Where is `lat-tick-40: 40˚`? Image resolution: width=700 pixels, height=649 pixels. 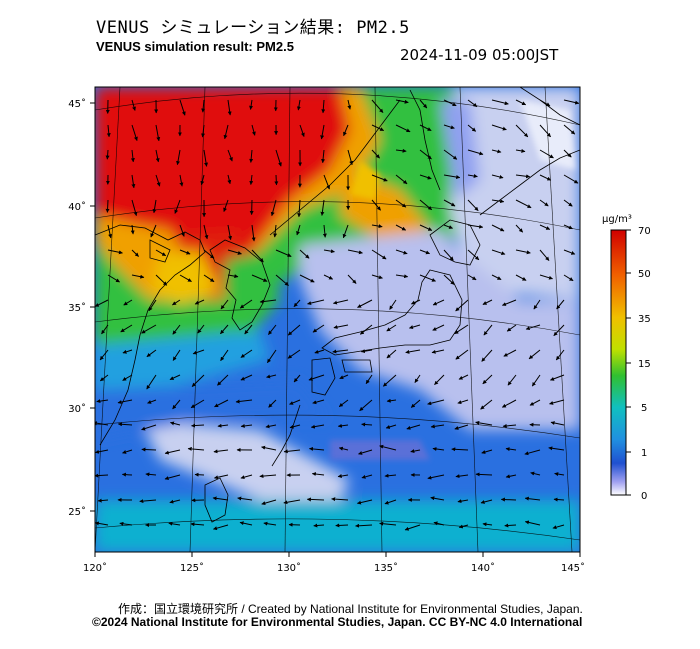 lat-tick-40: 40˚ is located at coordinates (77, 207).